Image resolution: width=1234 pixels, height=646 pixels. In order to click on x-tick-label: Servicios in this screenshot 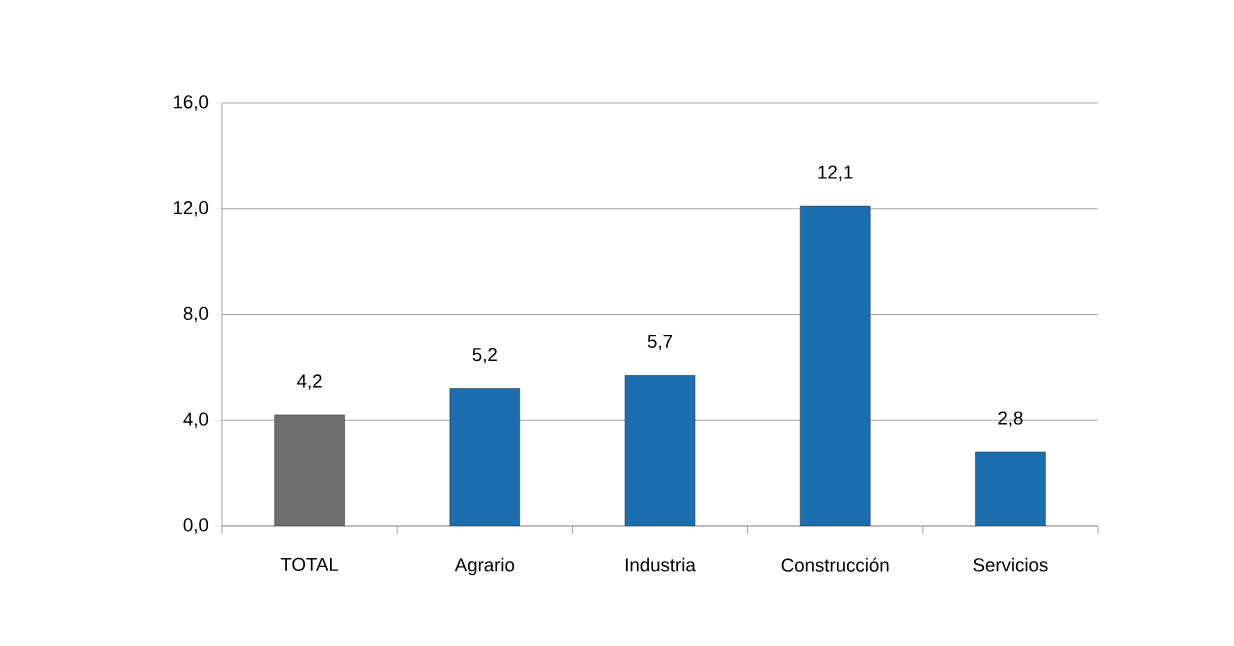, I will do `click(1010, 564)`.